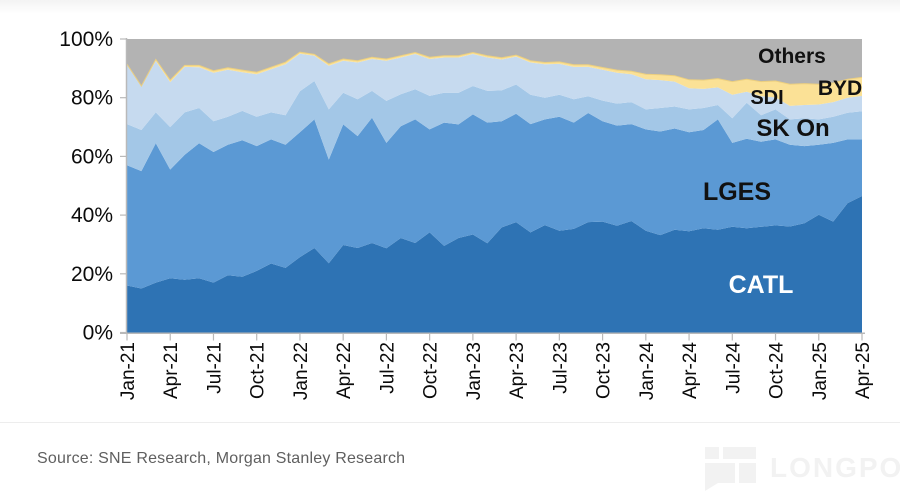 This screenshot has height=496, width=900. What do you see at coordinates (820, 371) in the screenshot?
I see `x-tick-label: Jan-25` at bounding box center [820, 371].